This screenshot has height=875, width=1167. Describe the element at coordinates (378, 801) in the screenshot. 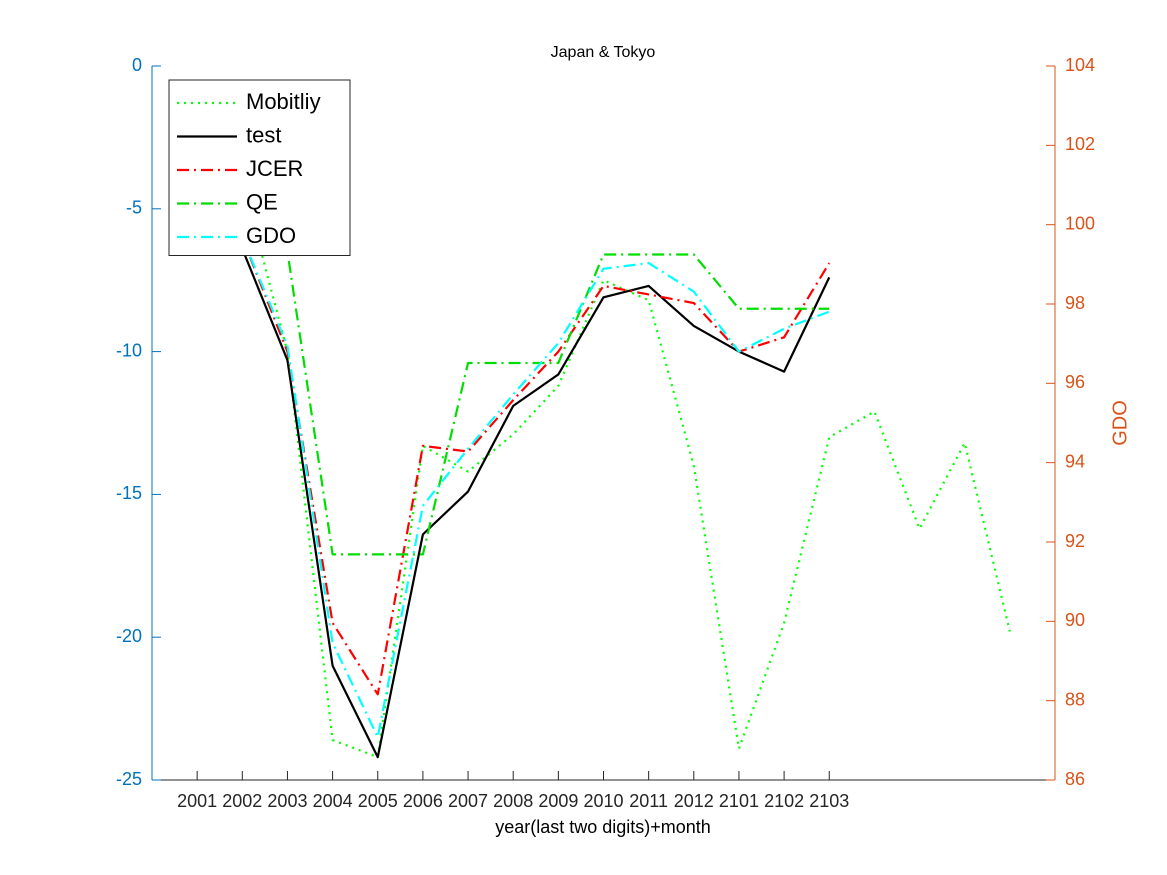

I see `x-tick-label: 2005` at that location.